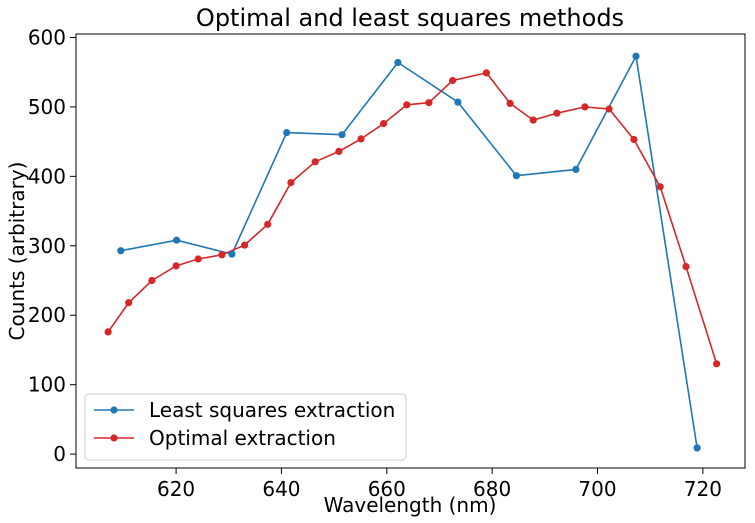 Image resolution: width=755 pixels, height=523 pixels. I want to click on x-tick-label: 680, so click(492, 489).